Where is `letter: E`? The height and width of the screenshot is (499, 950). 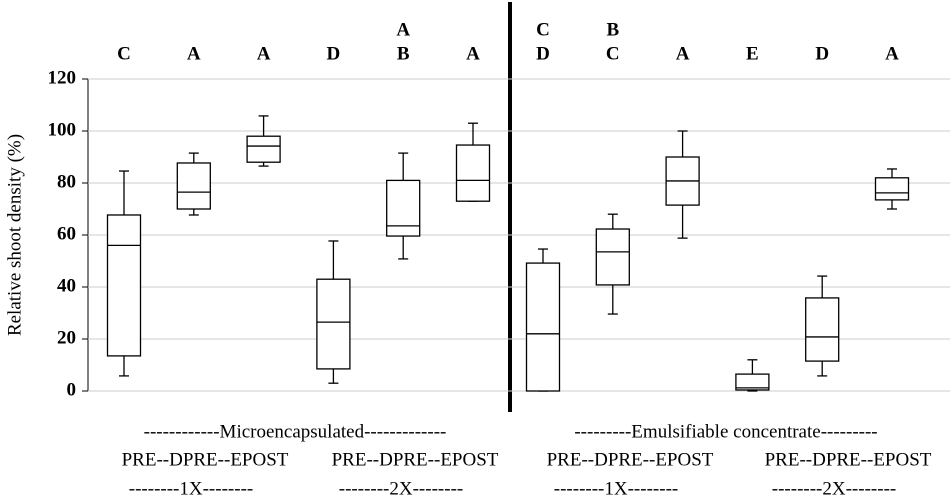
letter: E is located at coordinates (752, 53).